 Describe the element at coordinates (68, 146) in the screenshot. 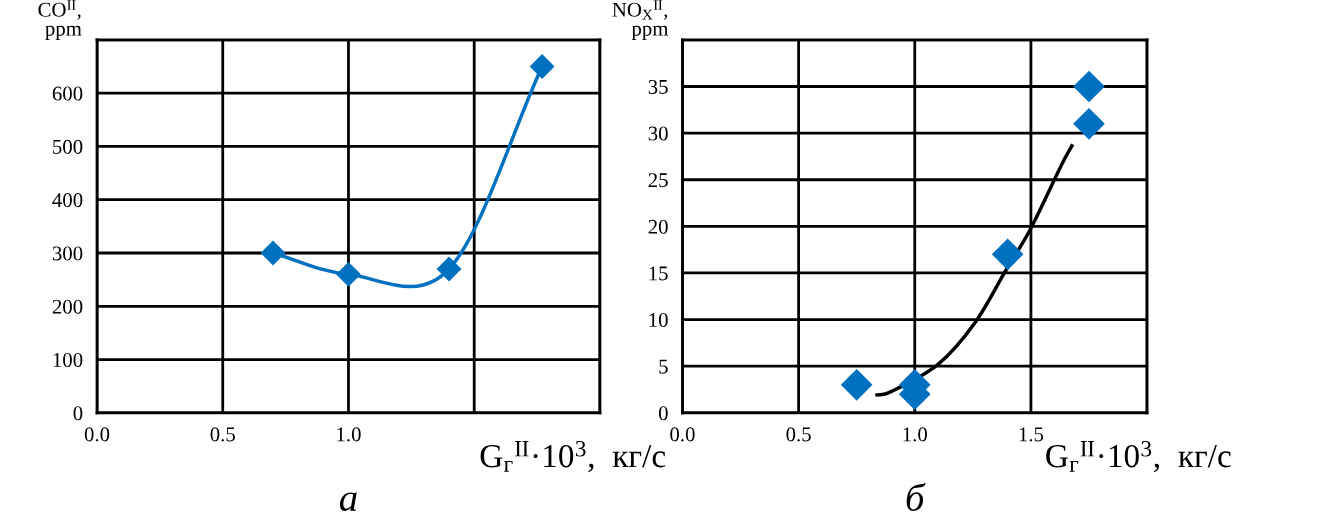

I see `y-tick-label: 500` at that location.